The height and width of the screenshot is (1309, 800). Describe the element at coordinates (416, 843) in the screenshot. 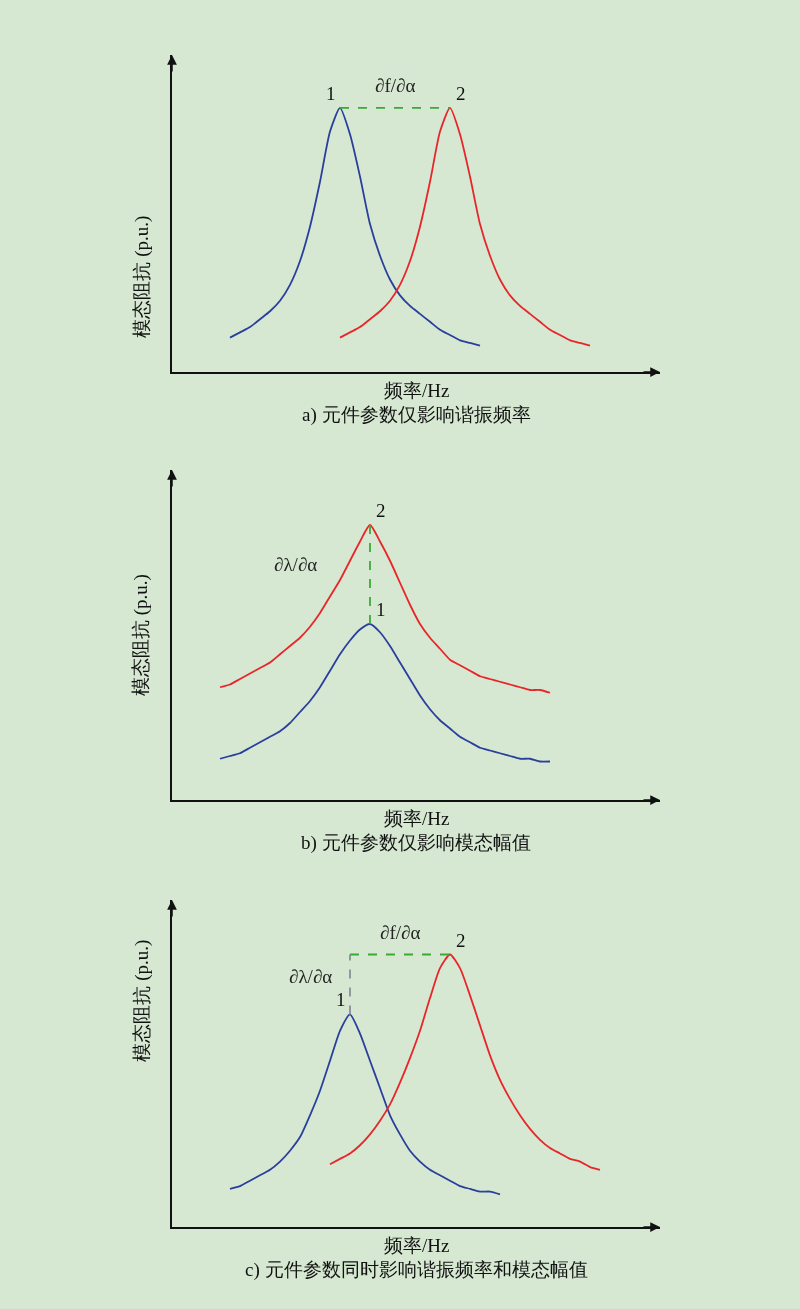

I see `text: b) 元件参数仅影响模态幅值` at that location.